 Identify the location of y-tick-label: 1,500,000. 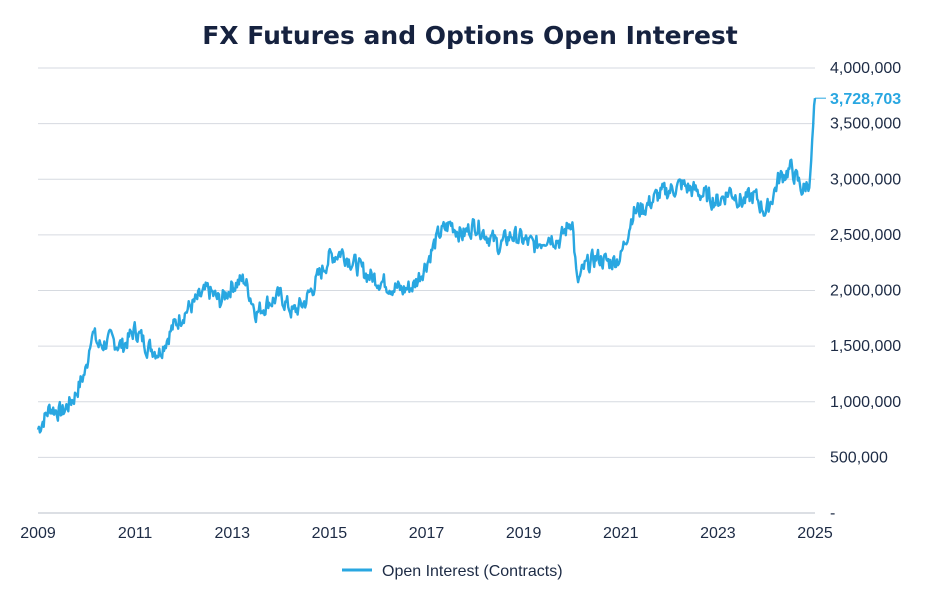
(865, 346).